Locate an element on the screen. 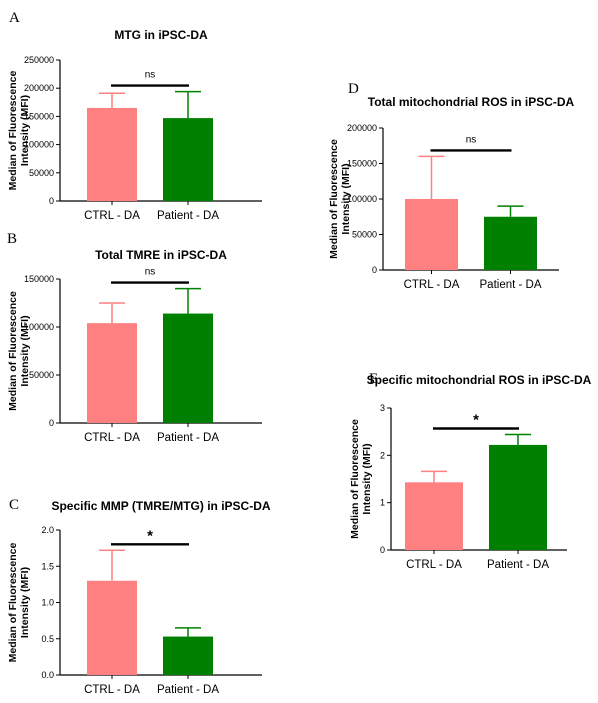  y-tick-label: 1.5 is located at coordinates (47, 566).